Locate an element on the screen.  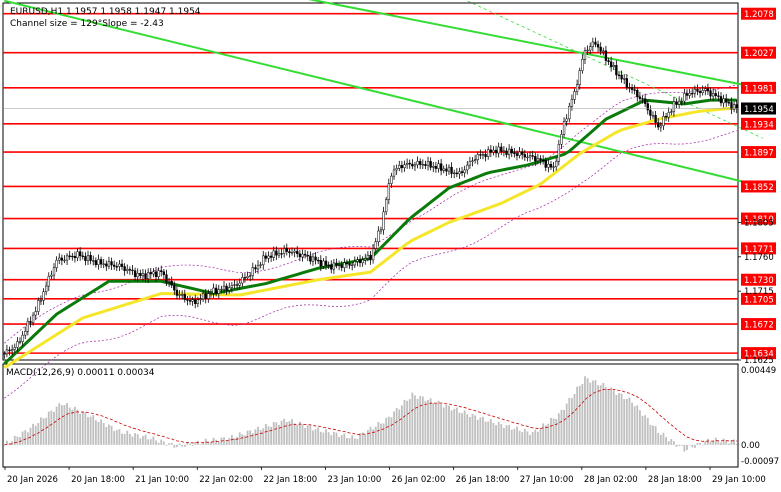
macd-tick-label: 0.00449 is located at coordinates (758, 371).